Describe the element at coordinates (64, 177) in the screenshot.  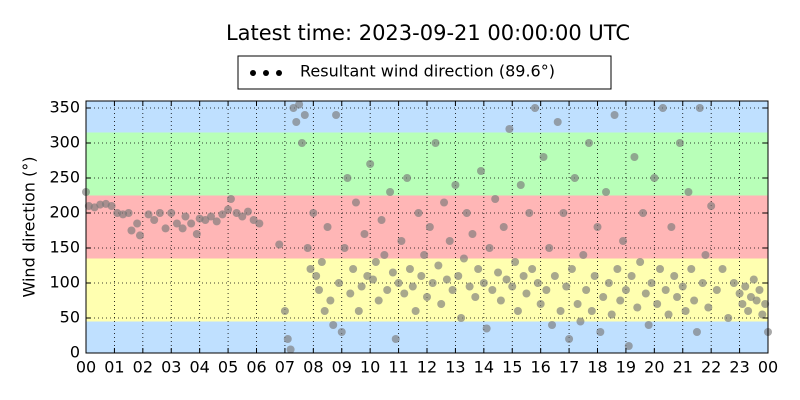
I see `y-tick-label: 250` at that location.